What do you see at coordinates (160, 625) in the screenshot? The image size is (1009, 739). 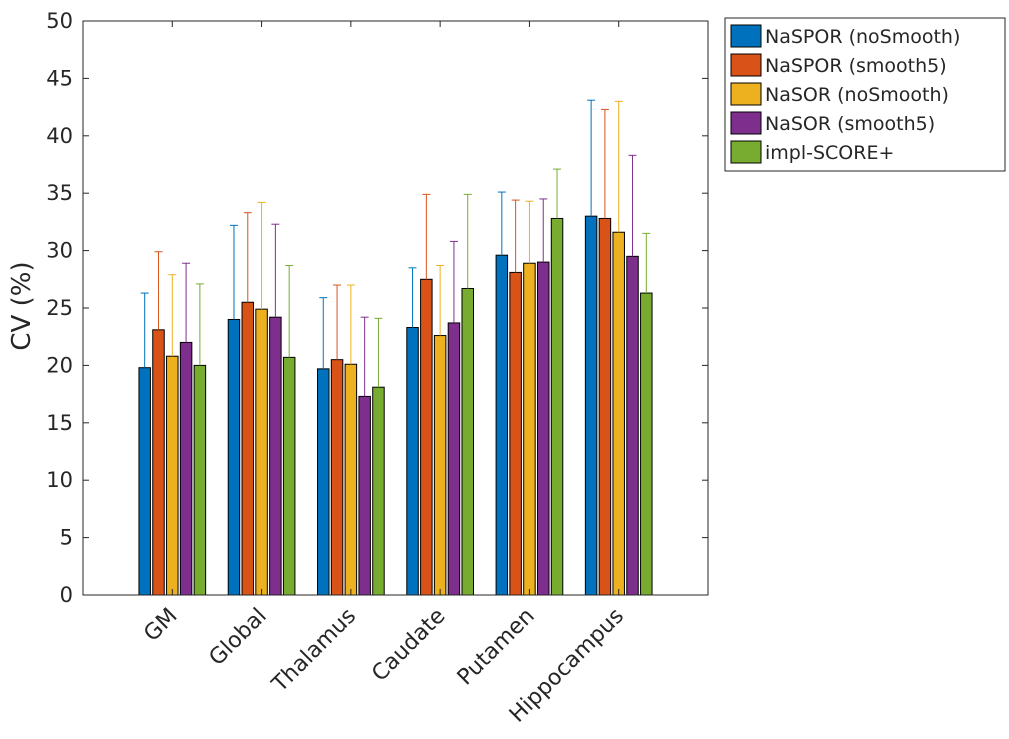 I see `x-category-label: GM` at bounding box center [160, 625].